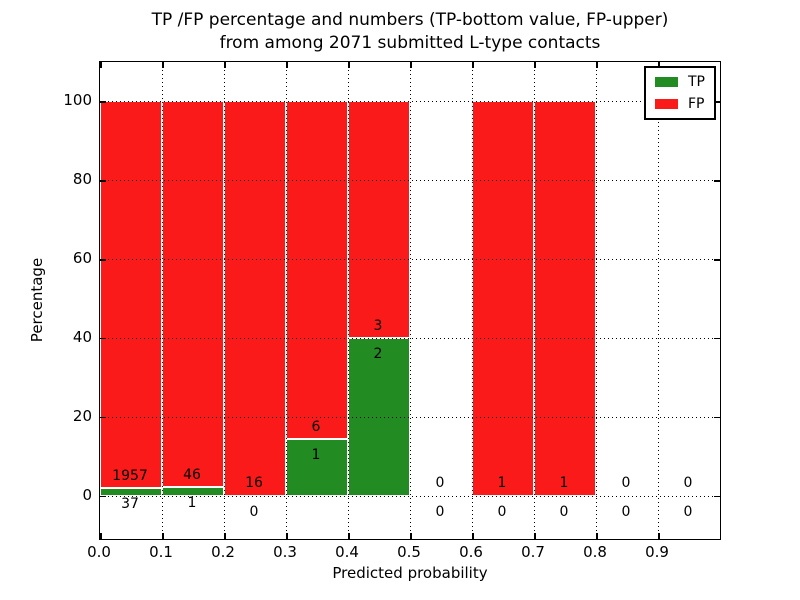  What do you see at coordinates (471, 552) in the screenshot?
I see `x-tick-label: 0.6` at bounding box center [471, 552].